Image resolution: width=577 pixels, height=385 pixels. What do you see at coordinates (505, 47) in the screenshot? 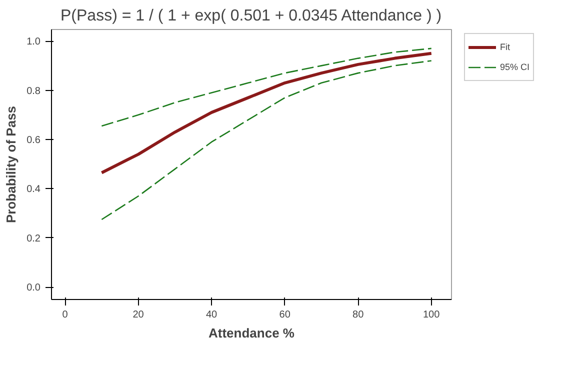
I see `legend-label: Fit` at bounding box center [505, 47].